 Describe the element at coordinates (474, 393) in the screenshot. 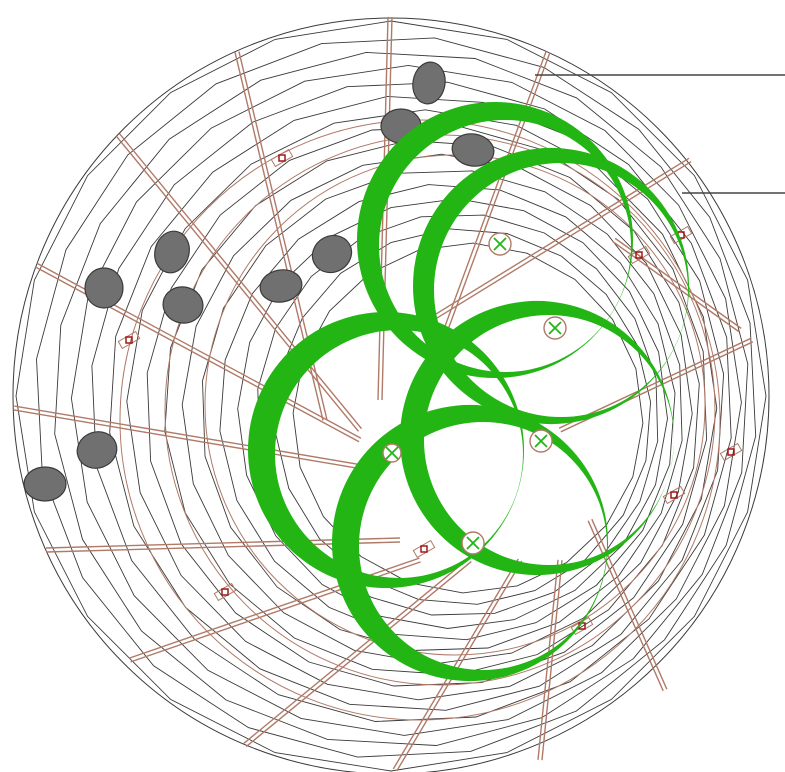

I see `cross-markers` at that location.